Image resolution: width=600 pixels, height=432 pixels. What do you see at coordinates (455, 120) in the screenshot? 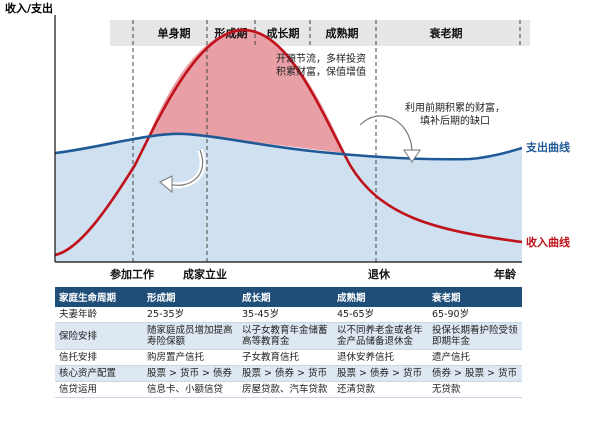
I see `annotation-right-line2: 填补后期的缺口` at bounding box center [455, 120].